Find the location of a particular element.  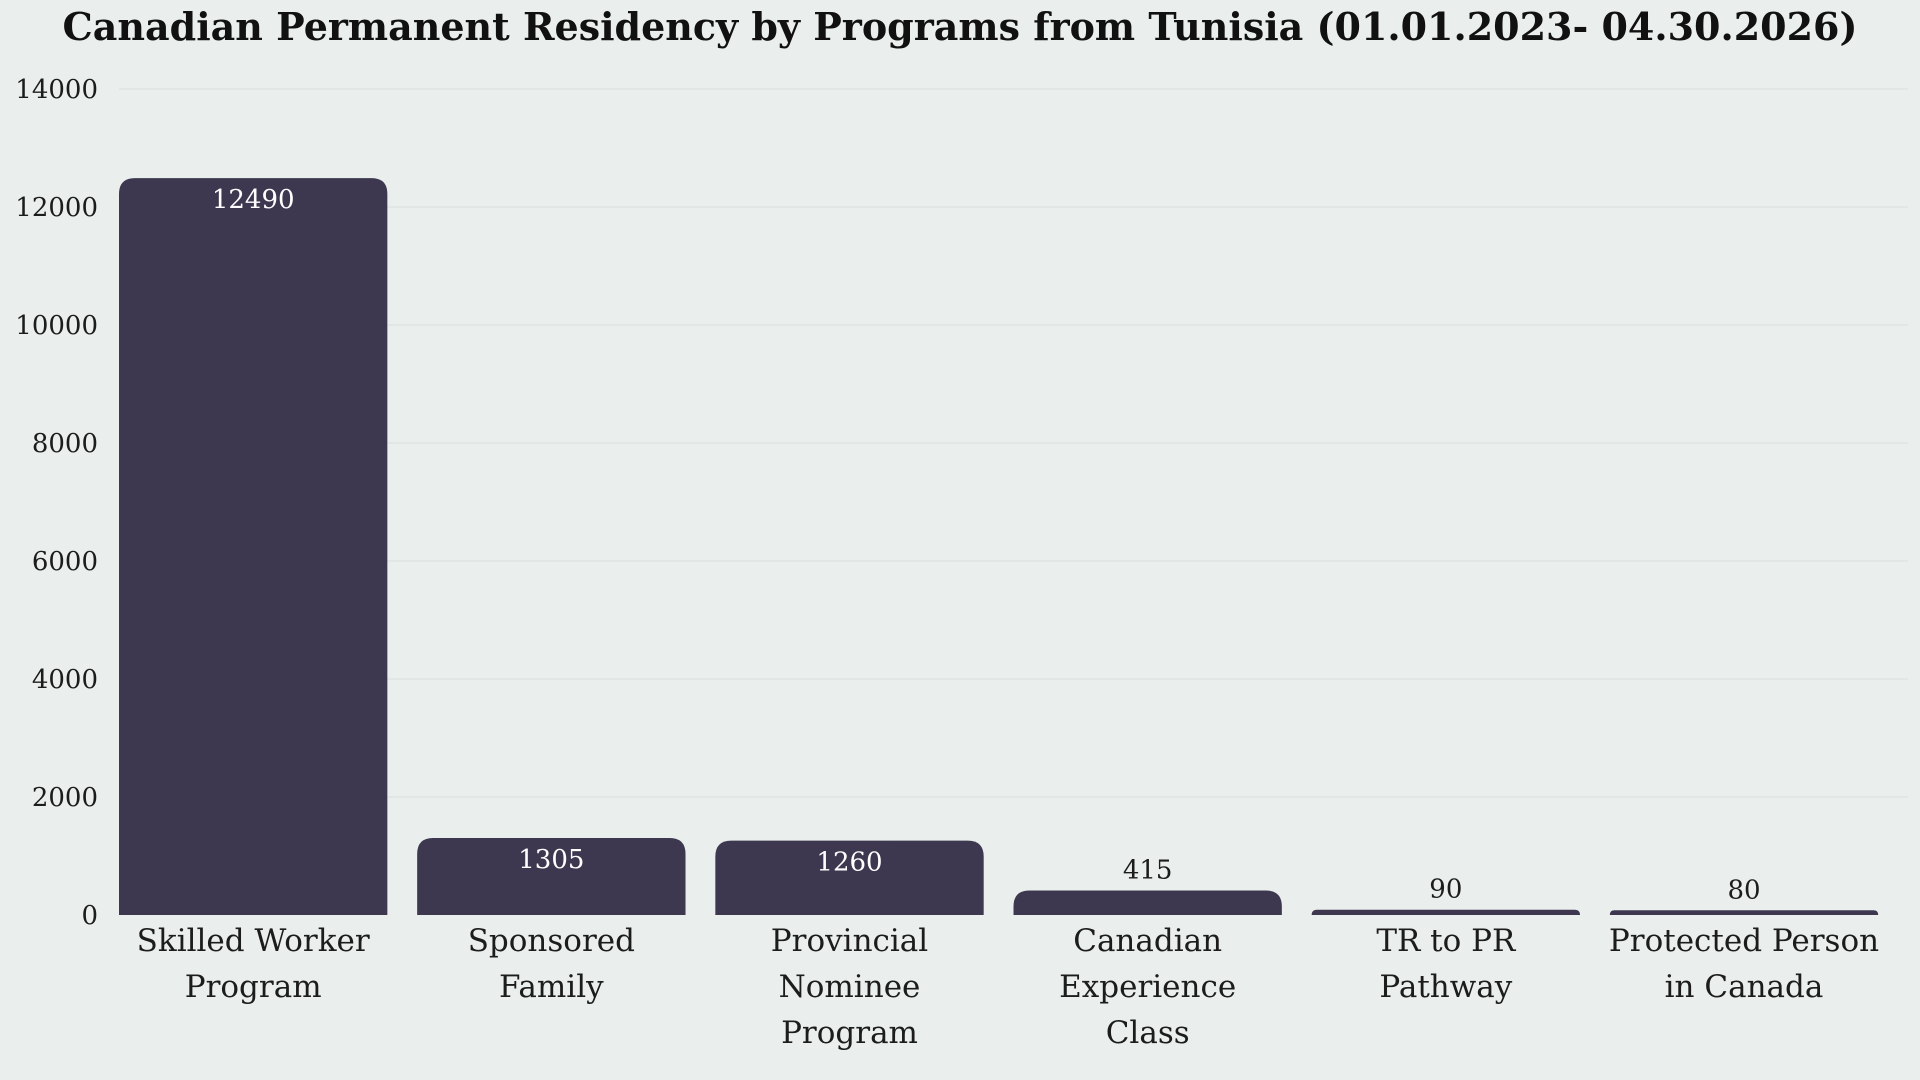

x-category-label: Canadian Experience Class is located at coordinates (1147, 987).